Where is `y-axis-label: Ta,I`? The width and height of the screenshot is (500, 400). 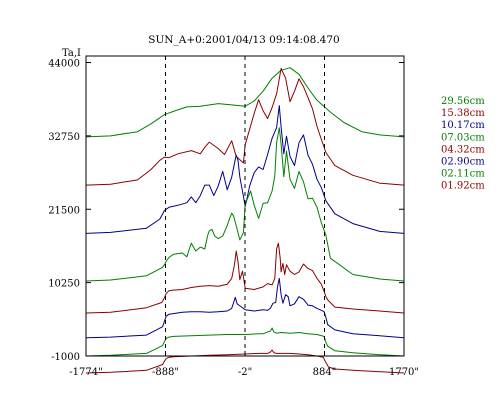 y-axis-label: Ta,I is located at coordinates (71, 53).